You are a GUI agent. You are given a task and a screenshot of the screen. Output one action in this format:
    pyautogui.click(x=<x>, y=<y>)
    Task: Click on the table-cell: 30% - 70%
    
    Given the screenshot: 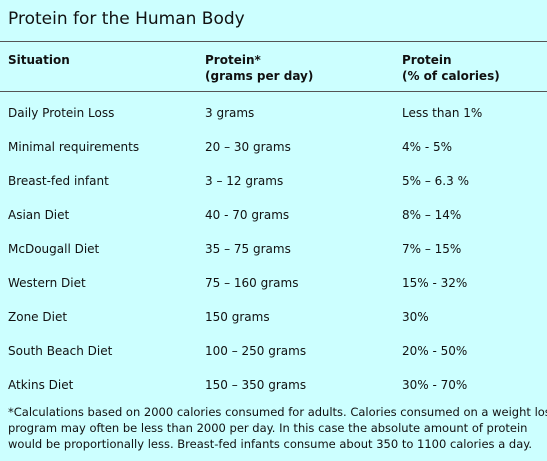 What is the action you would take?
    pyautogui.click(x=435, y=385)
    